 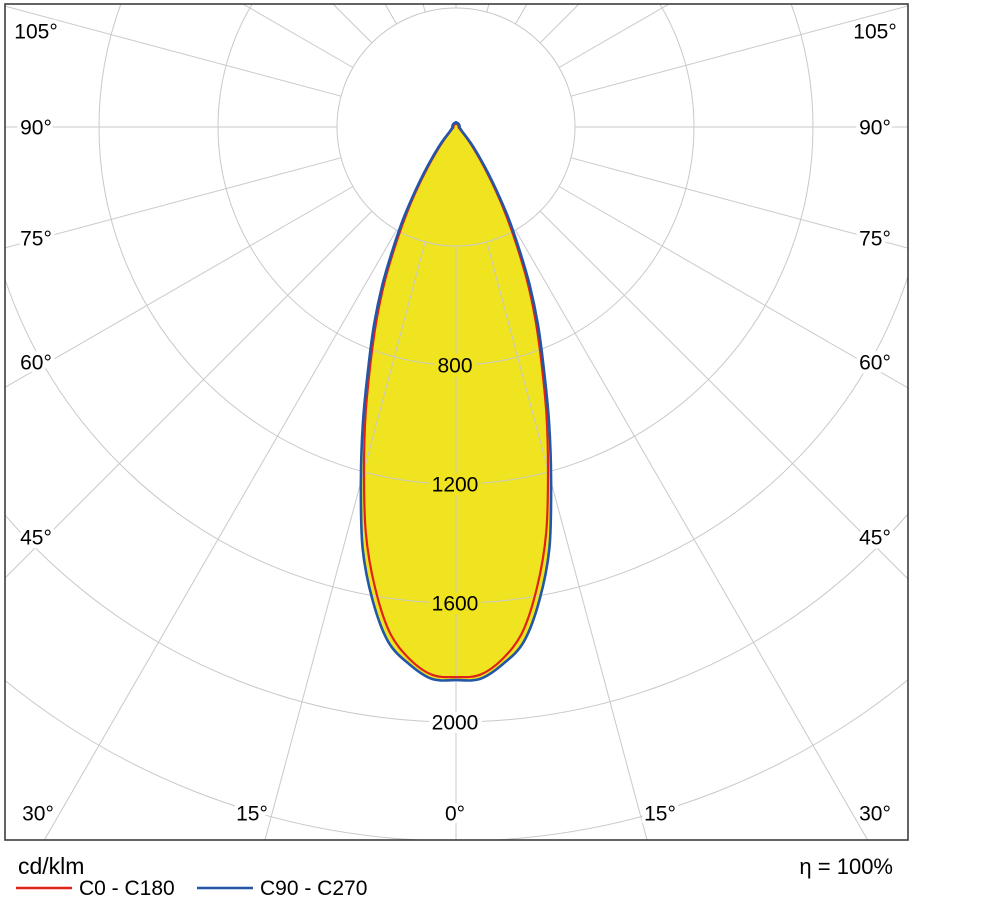 What do you see at coordinates (36, 239) in the screenshot?
I see `angle-label-left-75°: 75°` at bounding box center [36, 239].